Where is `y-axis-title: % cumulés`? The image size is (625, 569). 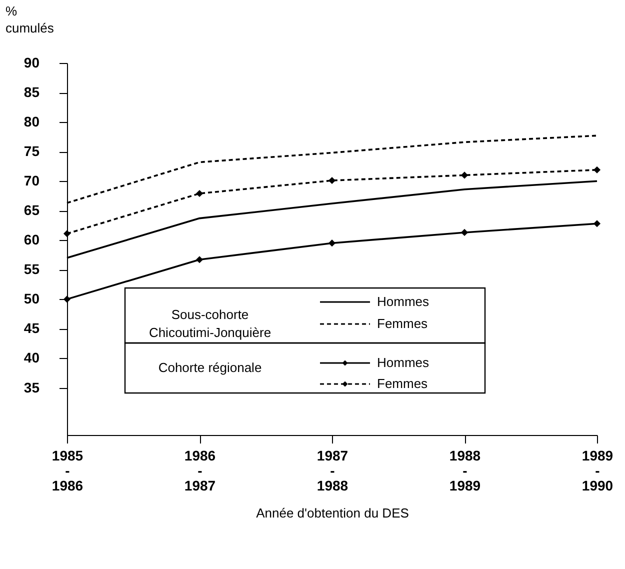 y-axis-title: % cumulés is located at coordinates (30, 20).